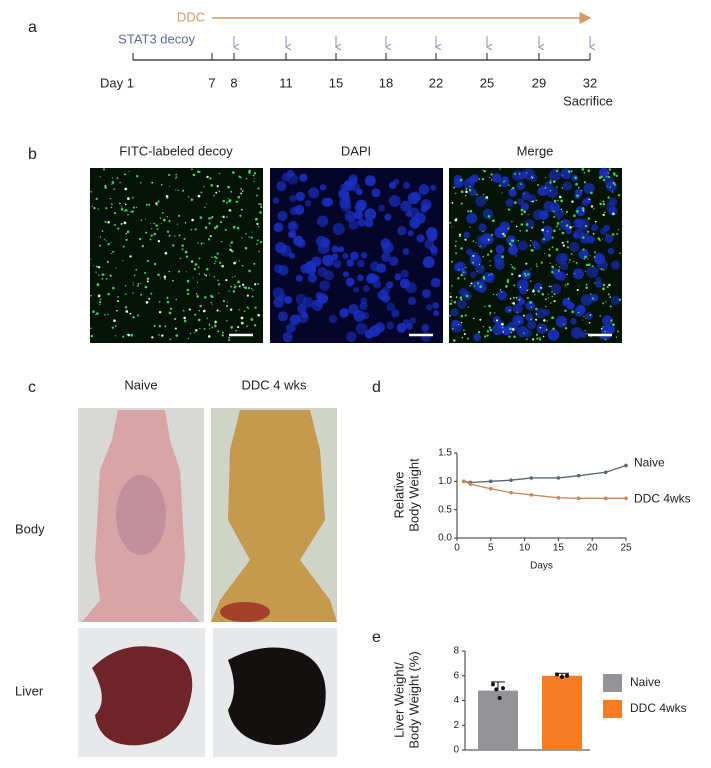 The image size is (711, 768). I want to click on photo-shade, so click(141, 515).